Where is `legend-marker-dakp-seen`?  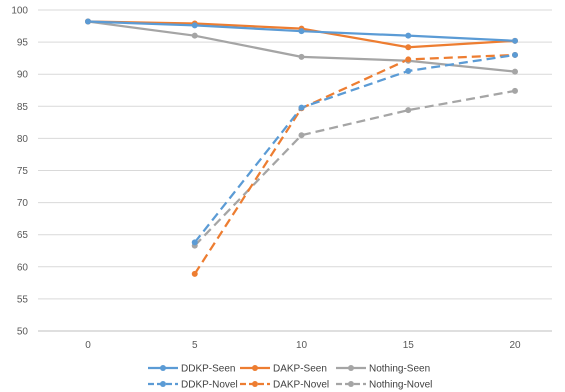 legend-marker-dakp-seen is located at coordinates (255, 368).